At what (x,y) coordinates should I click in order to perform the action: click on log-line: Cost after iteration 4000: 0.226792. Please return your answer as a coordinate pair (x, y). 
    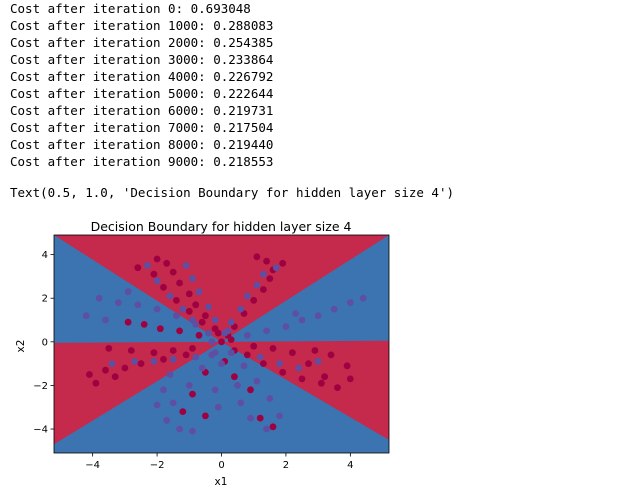
    Looking at the image, I should click on (142, 76).